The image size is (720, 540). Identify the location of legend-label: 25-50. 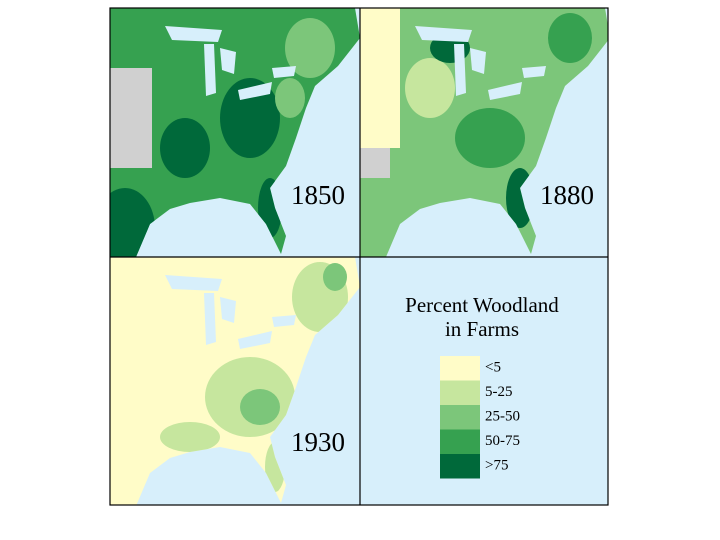
(502, 416).